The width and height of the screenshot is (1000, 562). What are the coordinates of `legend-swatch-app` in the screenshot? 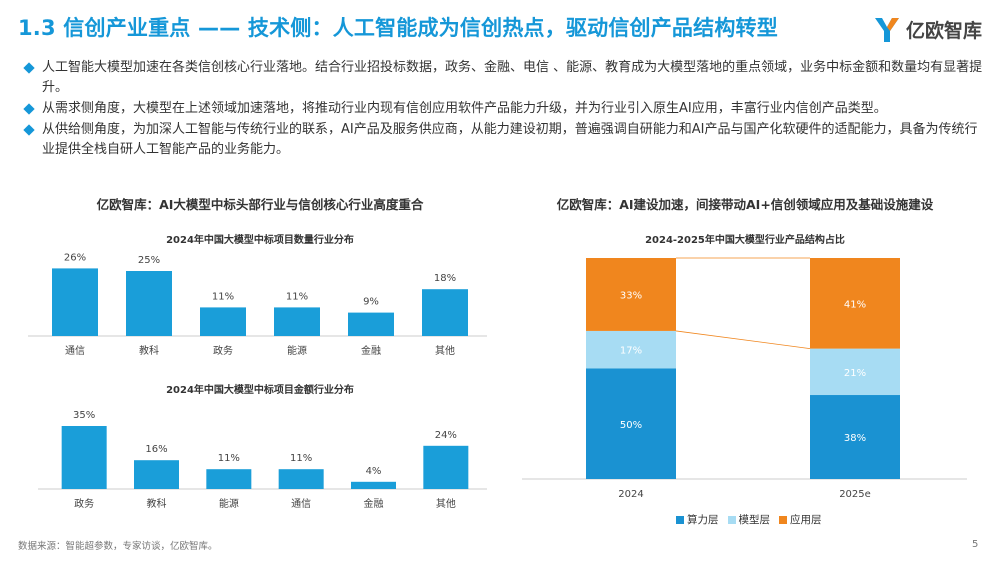 It's located at (783, 519).